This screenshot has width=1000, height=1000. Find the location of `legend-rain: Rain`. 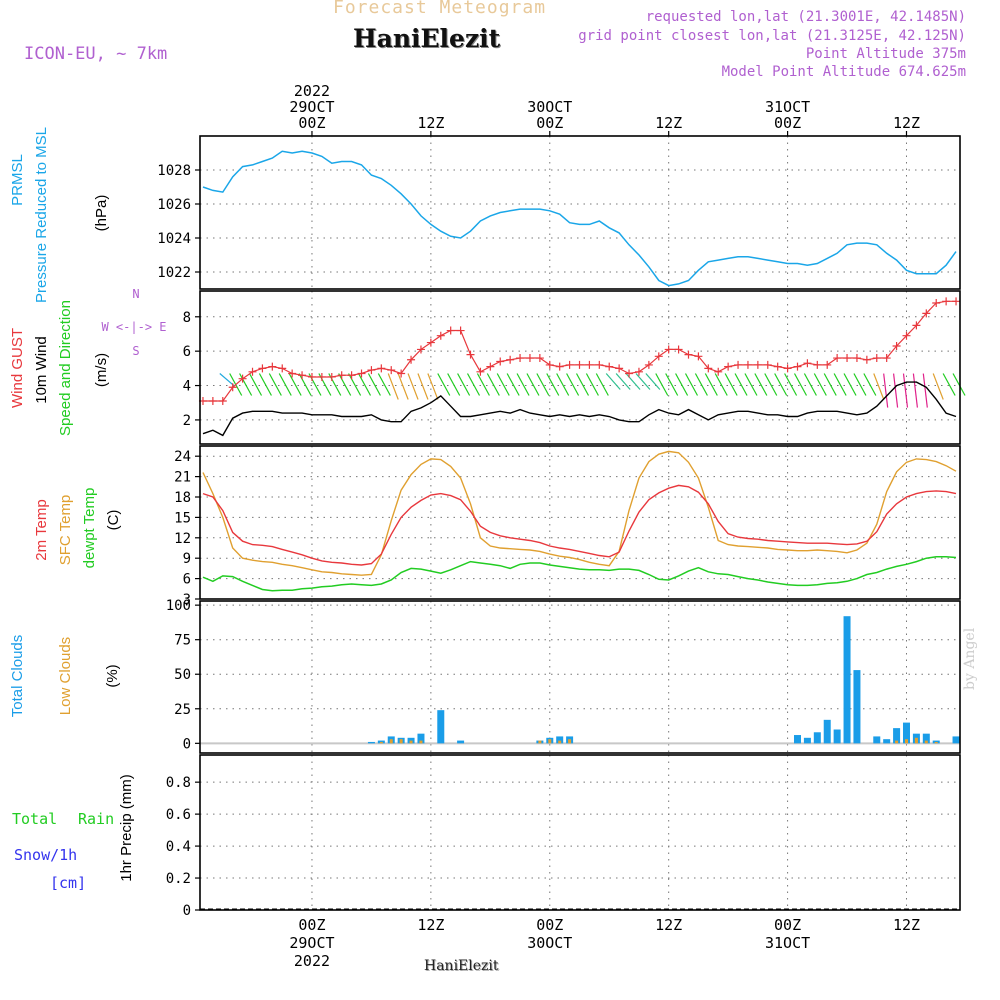

legend-rain: Rain is located at coordinates (96, 819).